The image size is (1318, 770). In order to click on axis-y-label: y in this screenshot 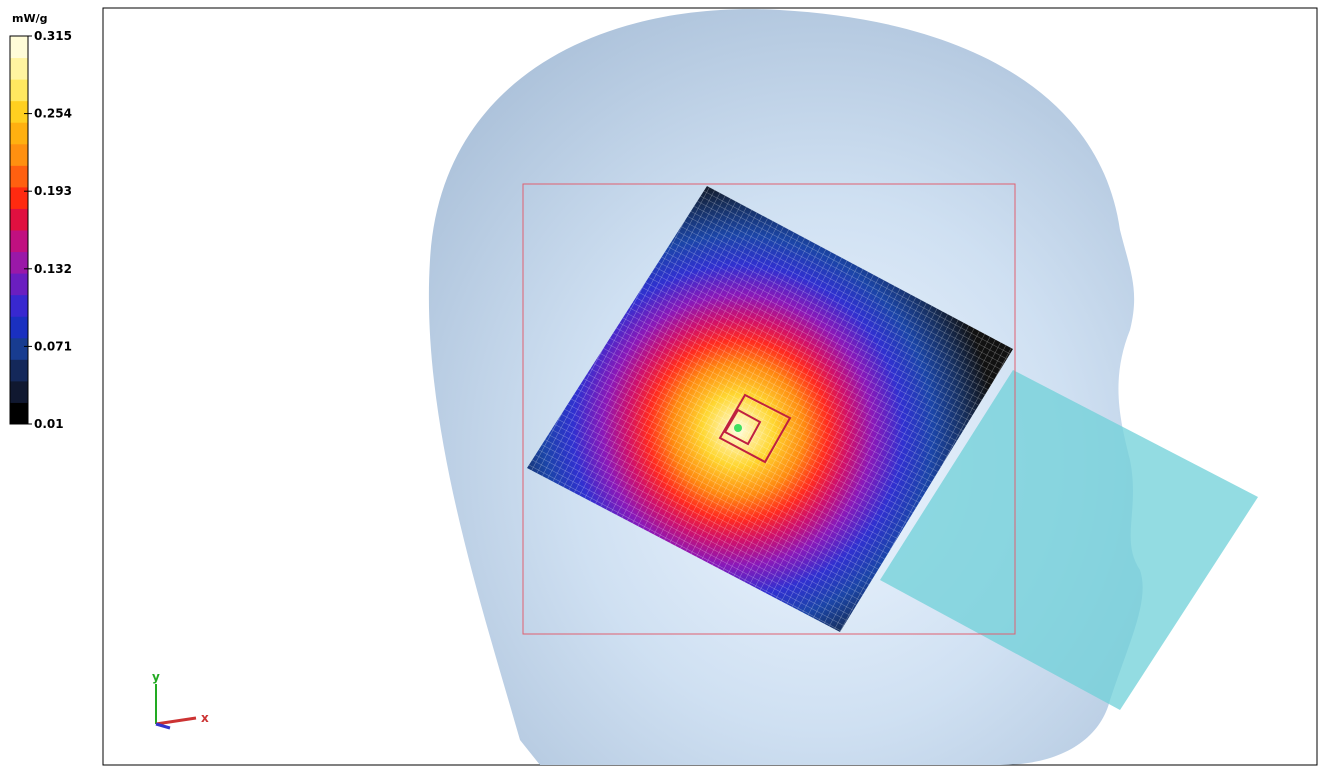, I will do `click(156, 677)`.